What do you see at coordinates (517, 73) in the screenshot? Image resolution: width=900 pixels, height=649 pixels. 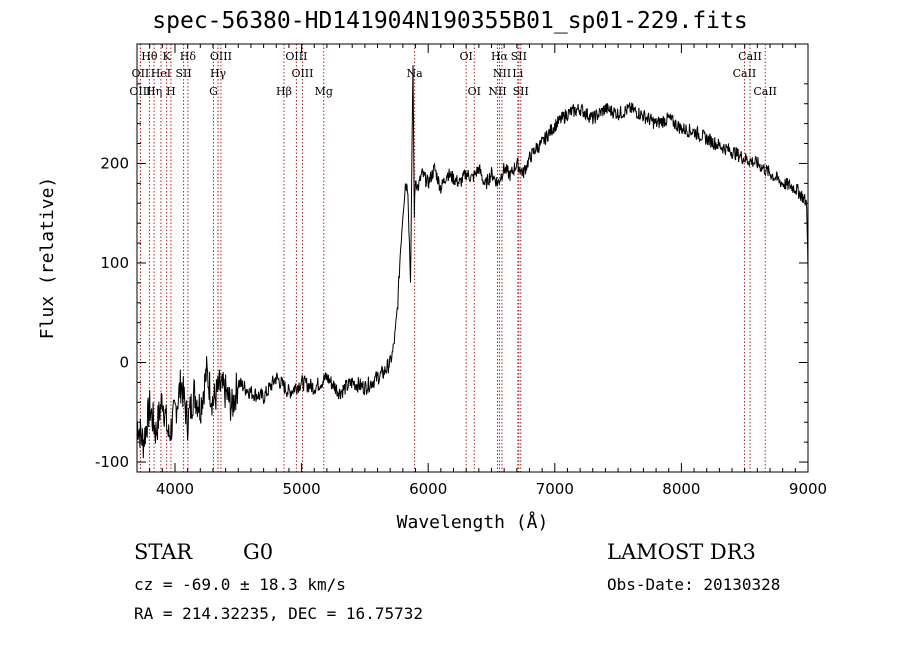 I see `line-label: Li` at bounding box center [517, 73].